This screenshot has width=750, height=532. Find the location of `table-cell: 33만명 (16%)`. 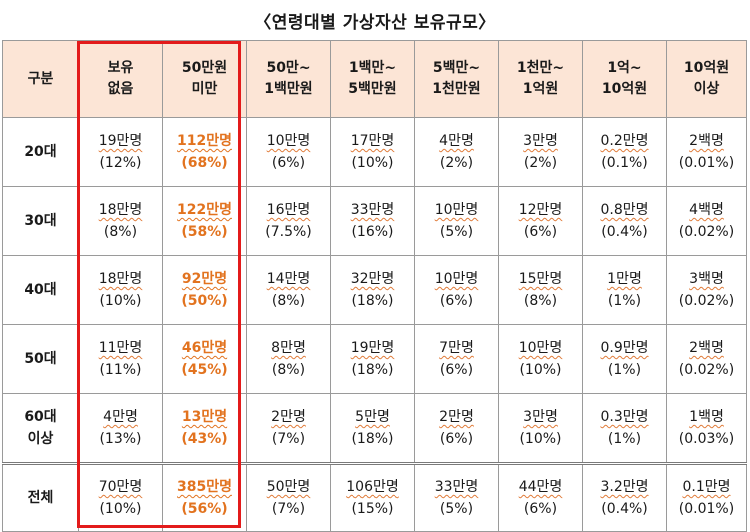

table-cell: 33만명 (16%) is located at coordinates (372, 221).